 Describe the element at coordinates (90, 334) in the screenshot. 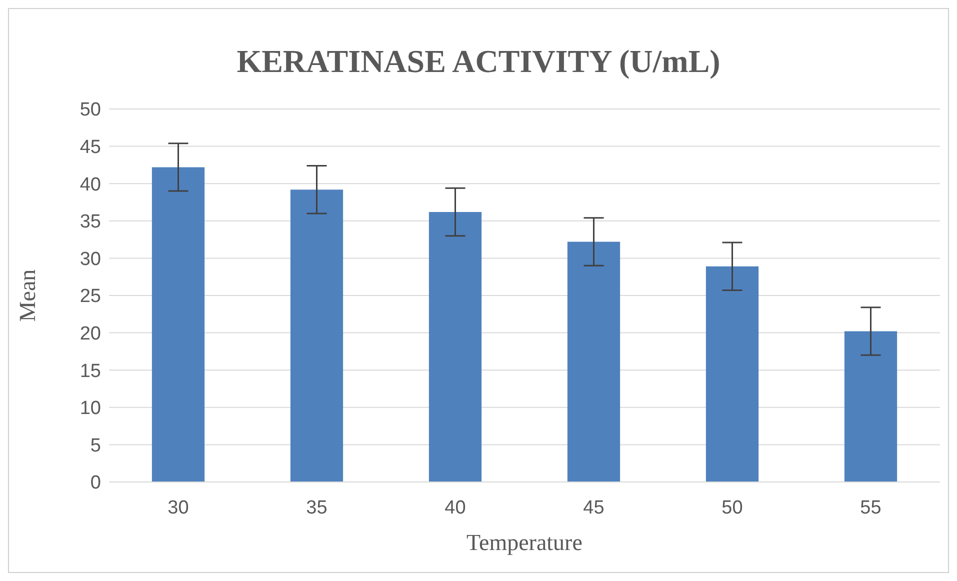

I see `y-tick-label: 20` at that location.